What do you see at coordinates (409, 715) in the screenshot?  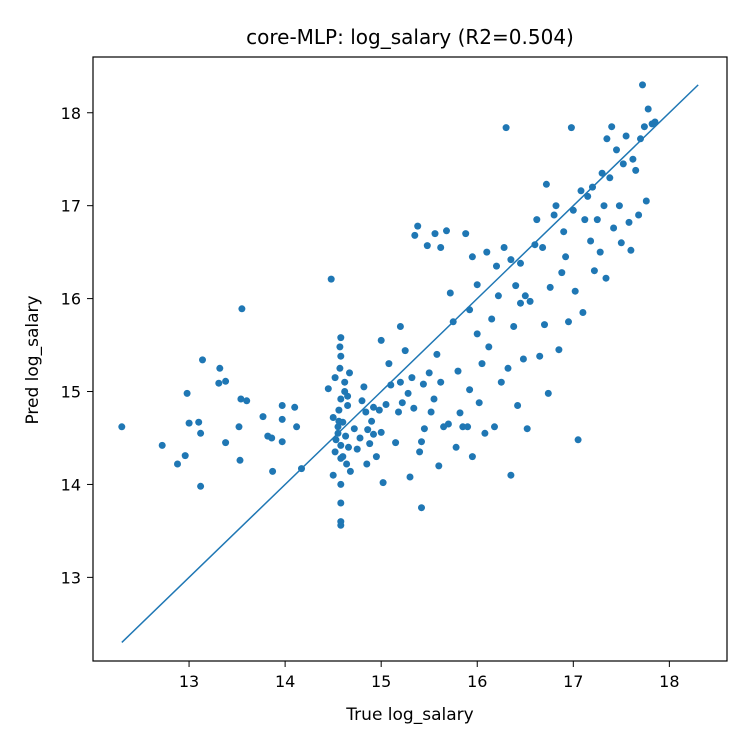 I see `x-axis-label: True log_salary` at bounding box center [409, 715].